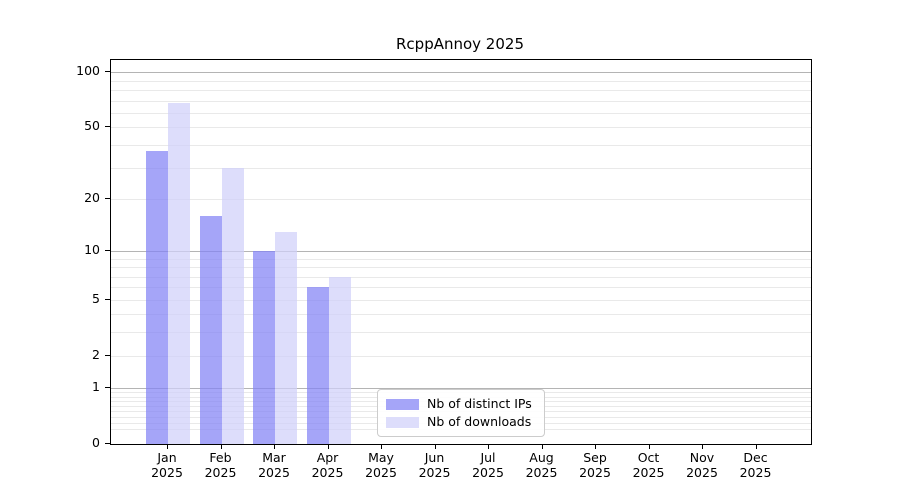  Describe the element at coordinates (96, 298) in the screenshot. I see `y-tick-label-5: 5` at that location.